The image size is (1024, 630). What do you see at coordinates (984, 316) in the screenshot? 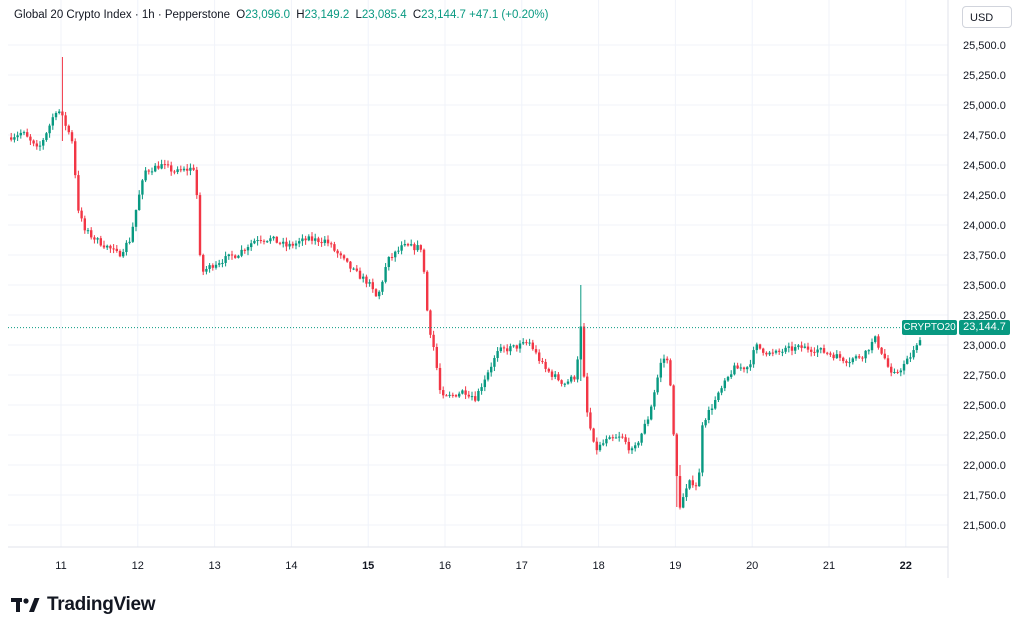
I see `y-tick-label: 23,250.0` at bounding box center [984, 316].